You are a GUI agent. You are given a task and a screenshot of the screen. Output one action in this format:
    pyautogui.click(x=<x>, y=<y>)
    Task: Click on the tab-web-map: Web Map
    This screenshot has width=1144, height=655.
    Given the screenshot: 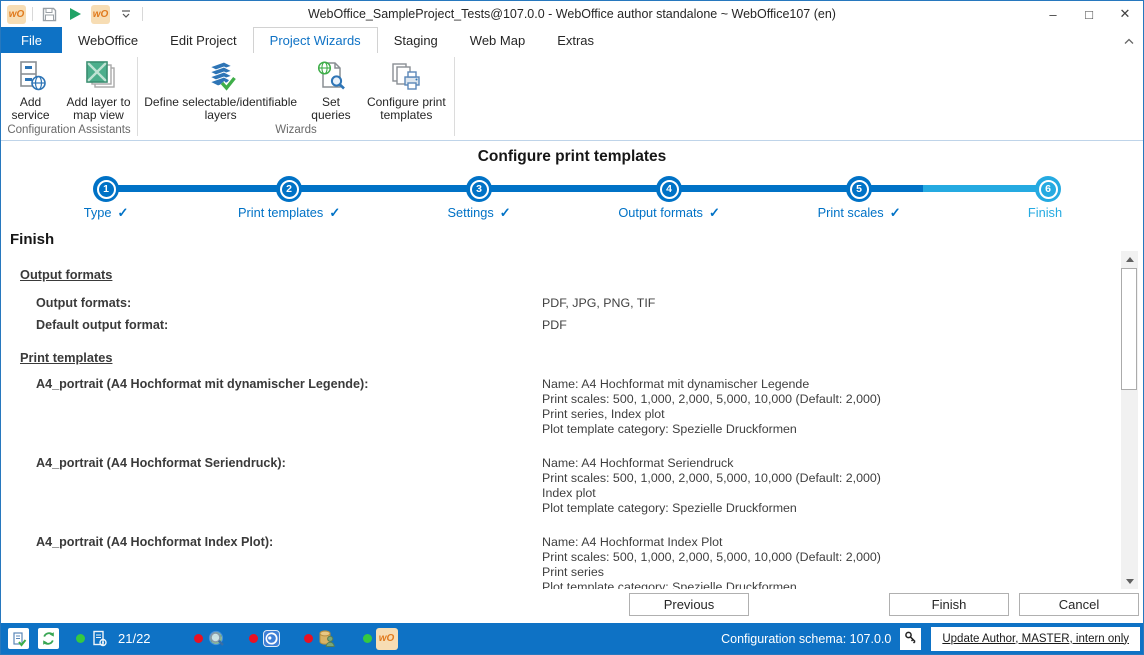 What is the action you would take?
    pyautogui.click(x=497, y=40)
    